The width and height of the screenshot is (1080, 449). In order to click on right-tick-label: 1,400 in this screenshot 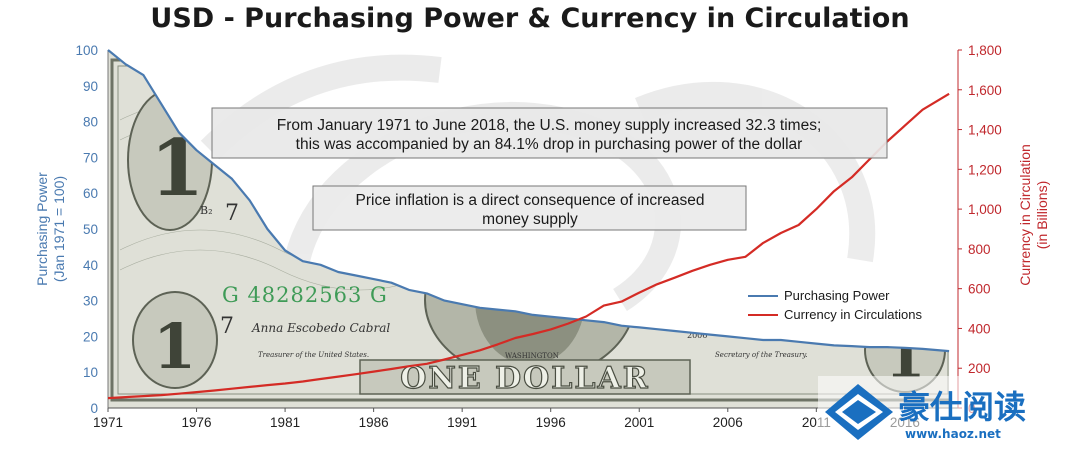, I will do `click(985, 130)`.